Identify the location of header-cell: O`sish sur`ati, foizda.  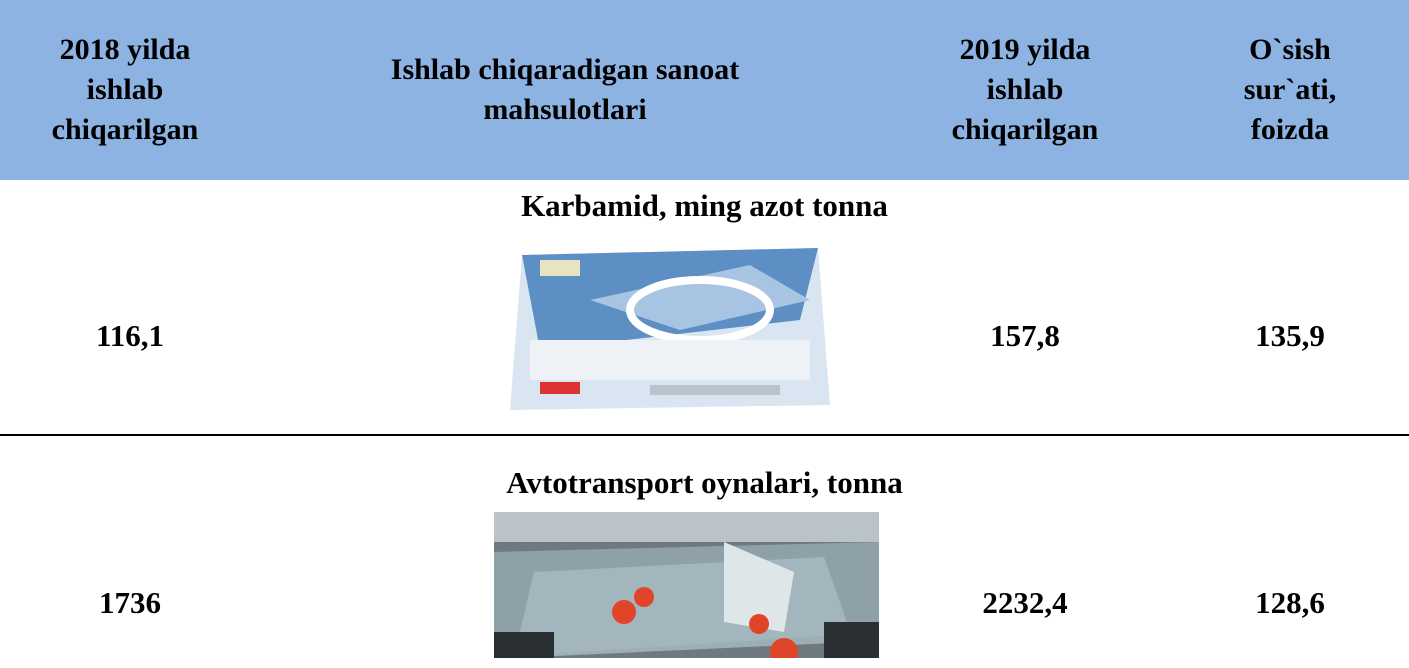
(1290, 89).